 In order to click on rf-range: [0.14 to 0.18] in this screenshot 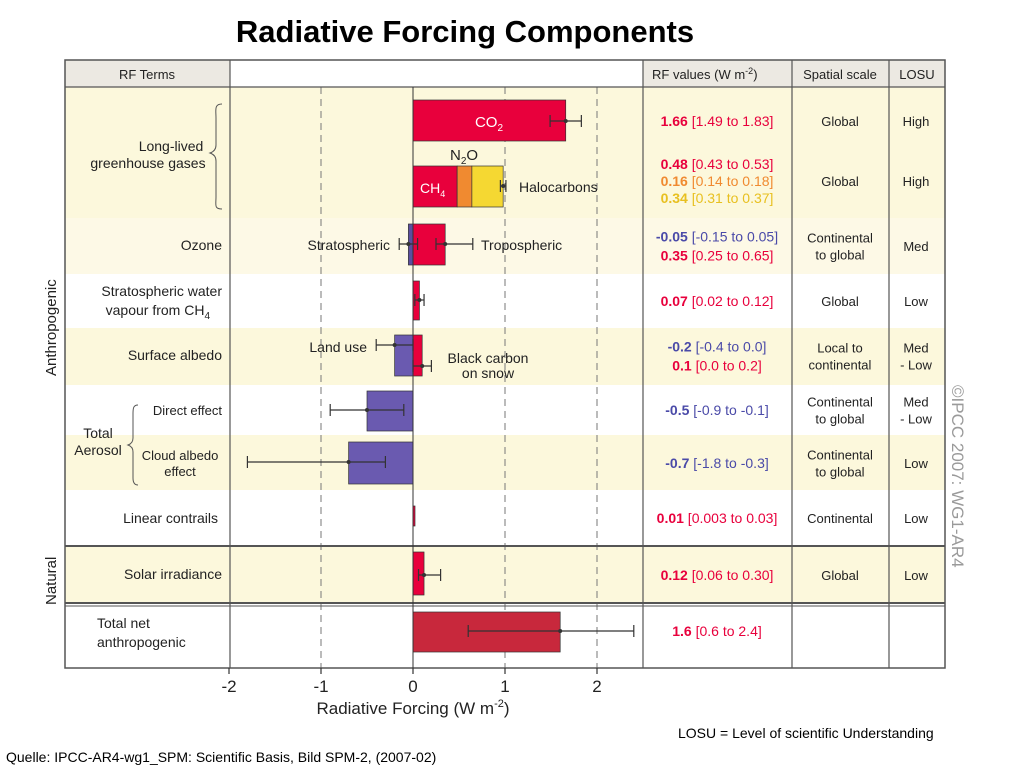, I will do `click(731, 181)`.